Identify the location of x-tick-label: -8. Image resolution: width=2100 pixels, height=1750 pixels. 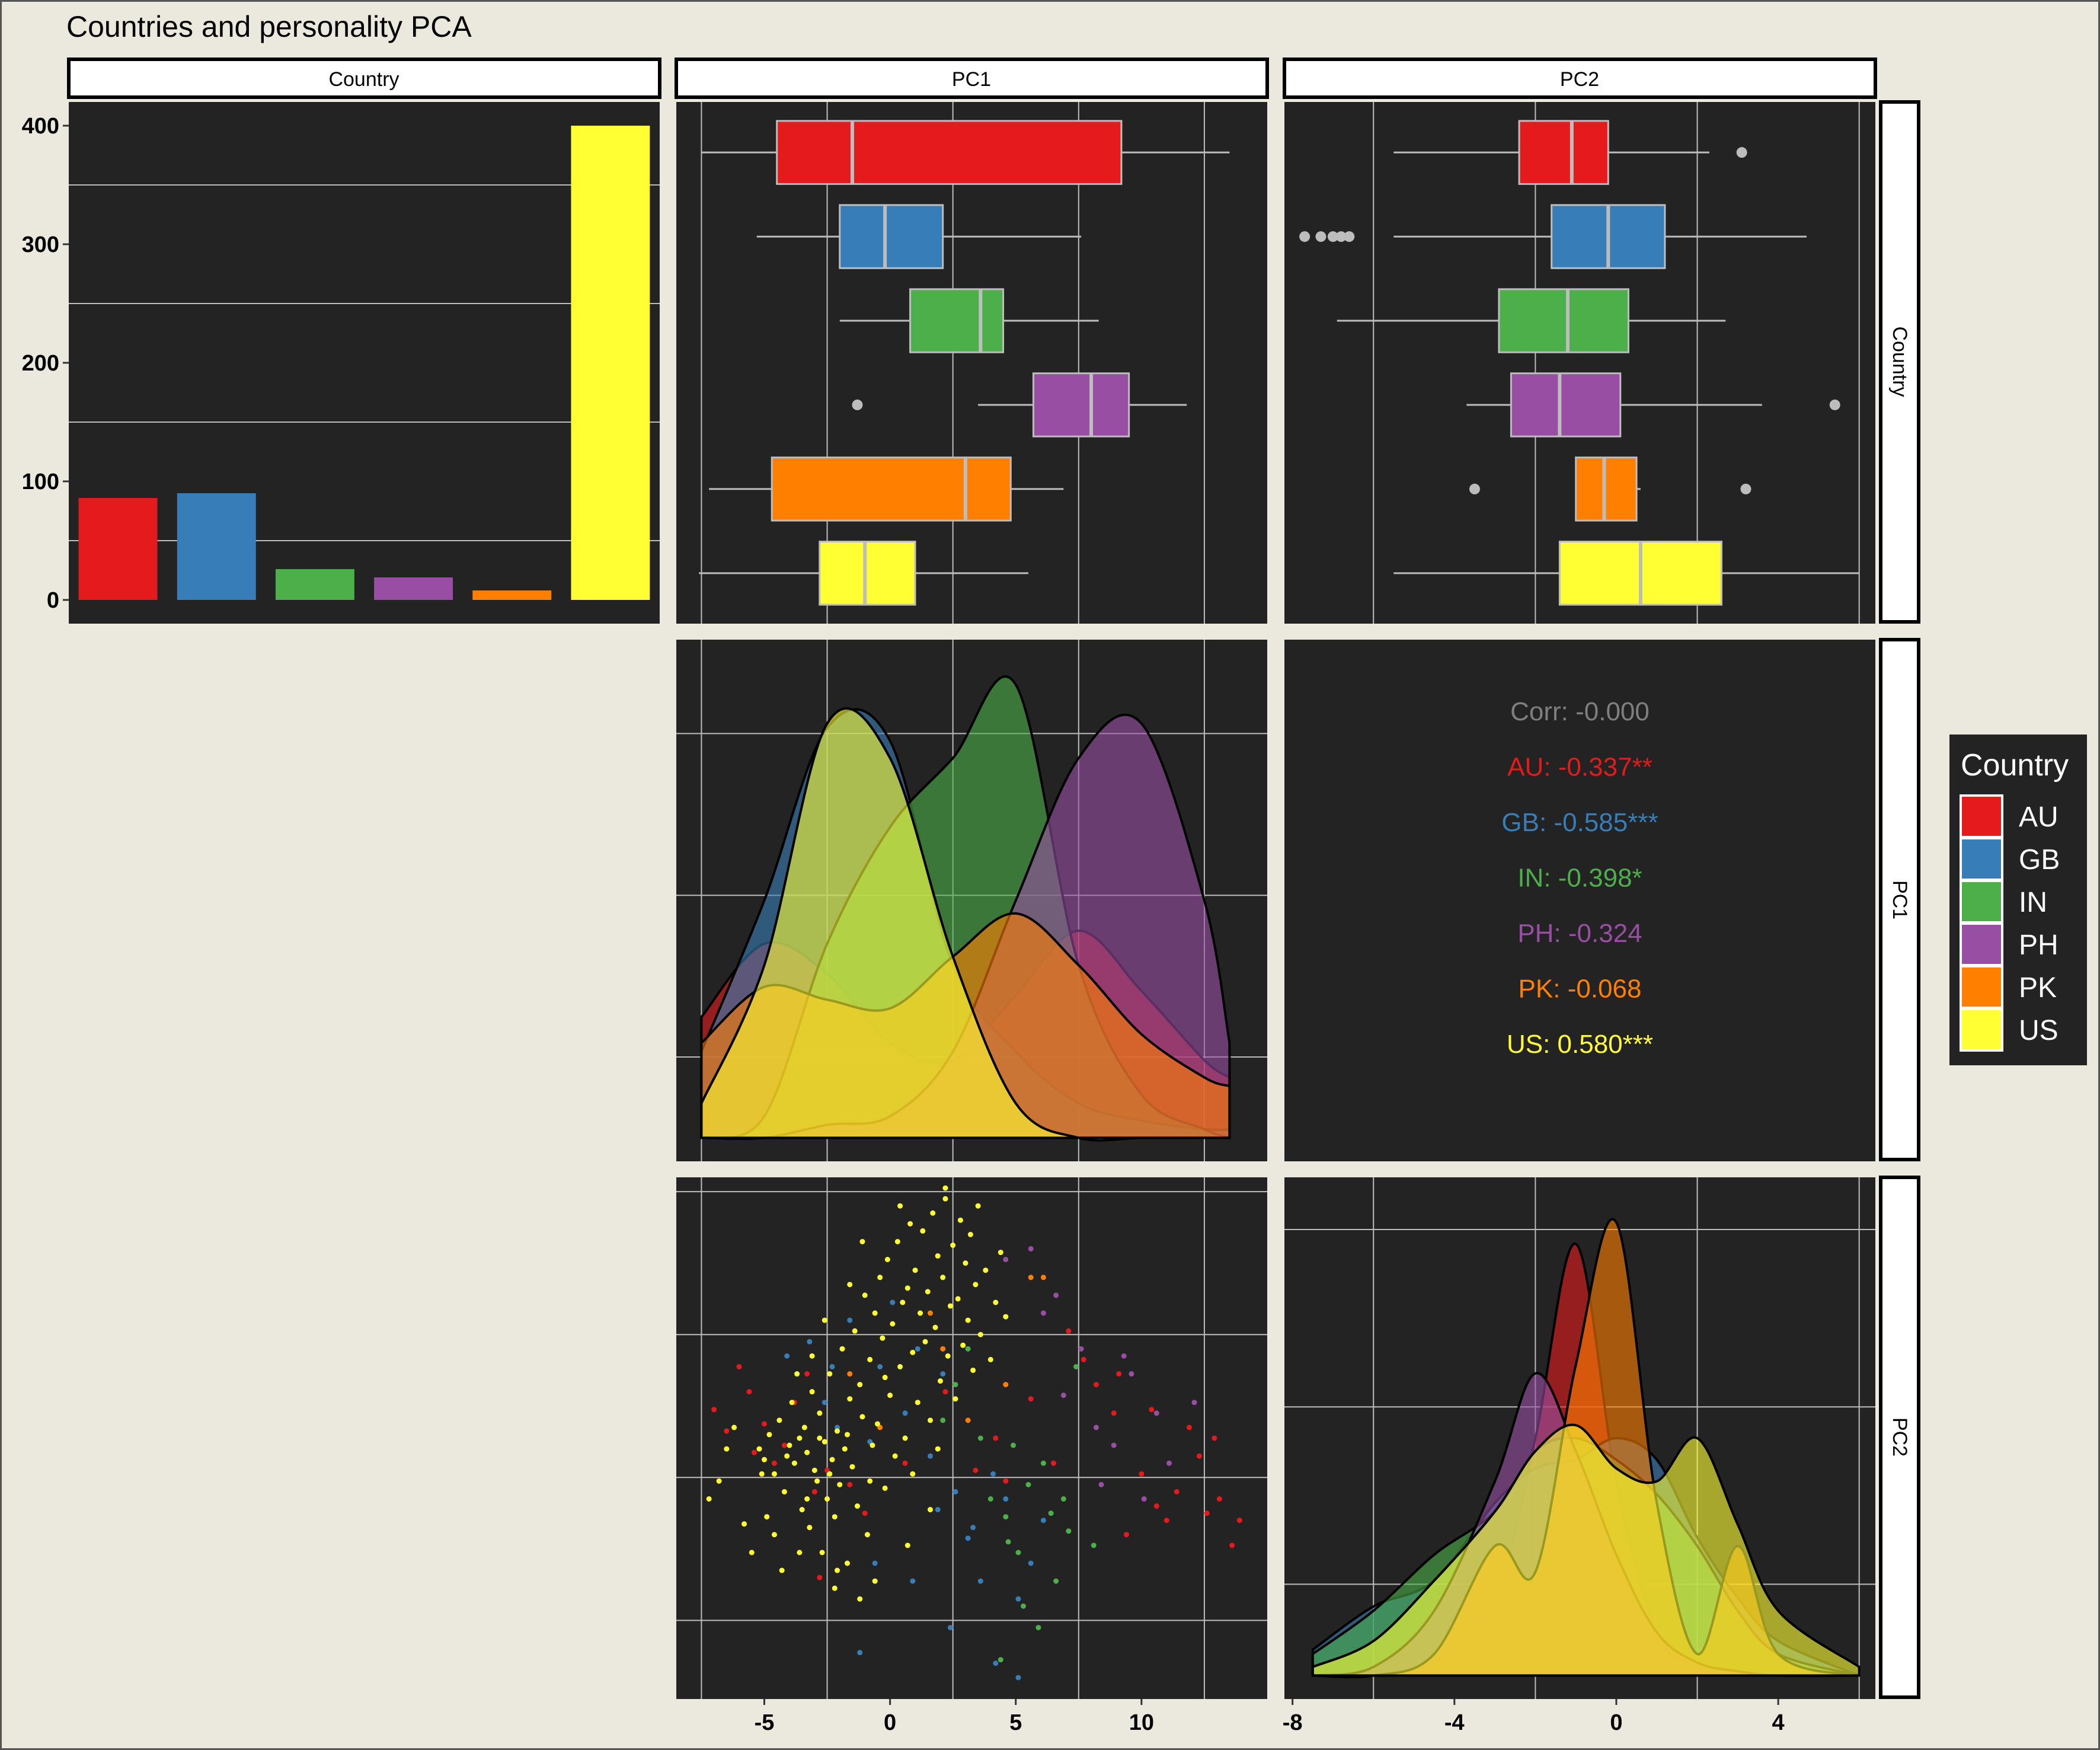
(1293, 1722).